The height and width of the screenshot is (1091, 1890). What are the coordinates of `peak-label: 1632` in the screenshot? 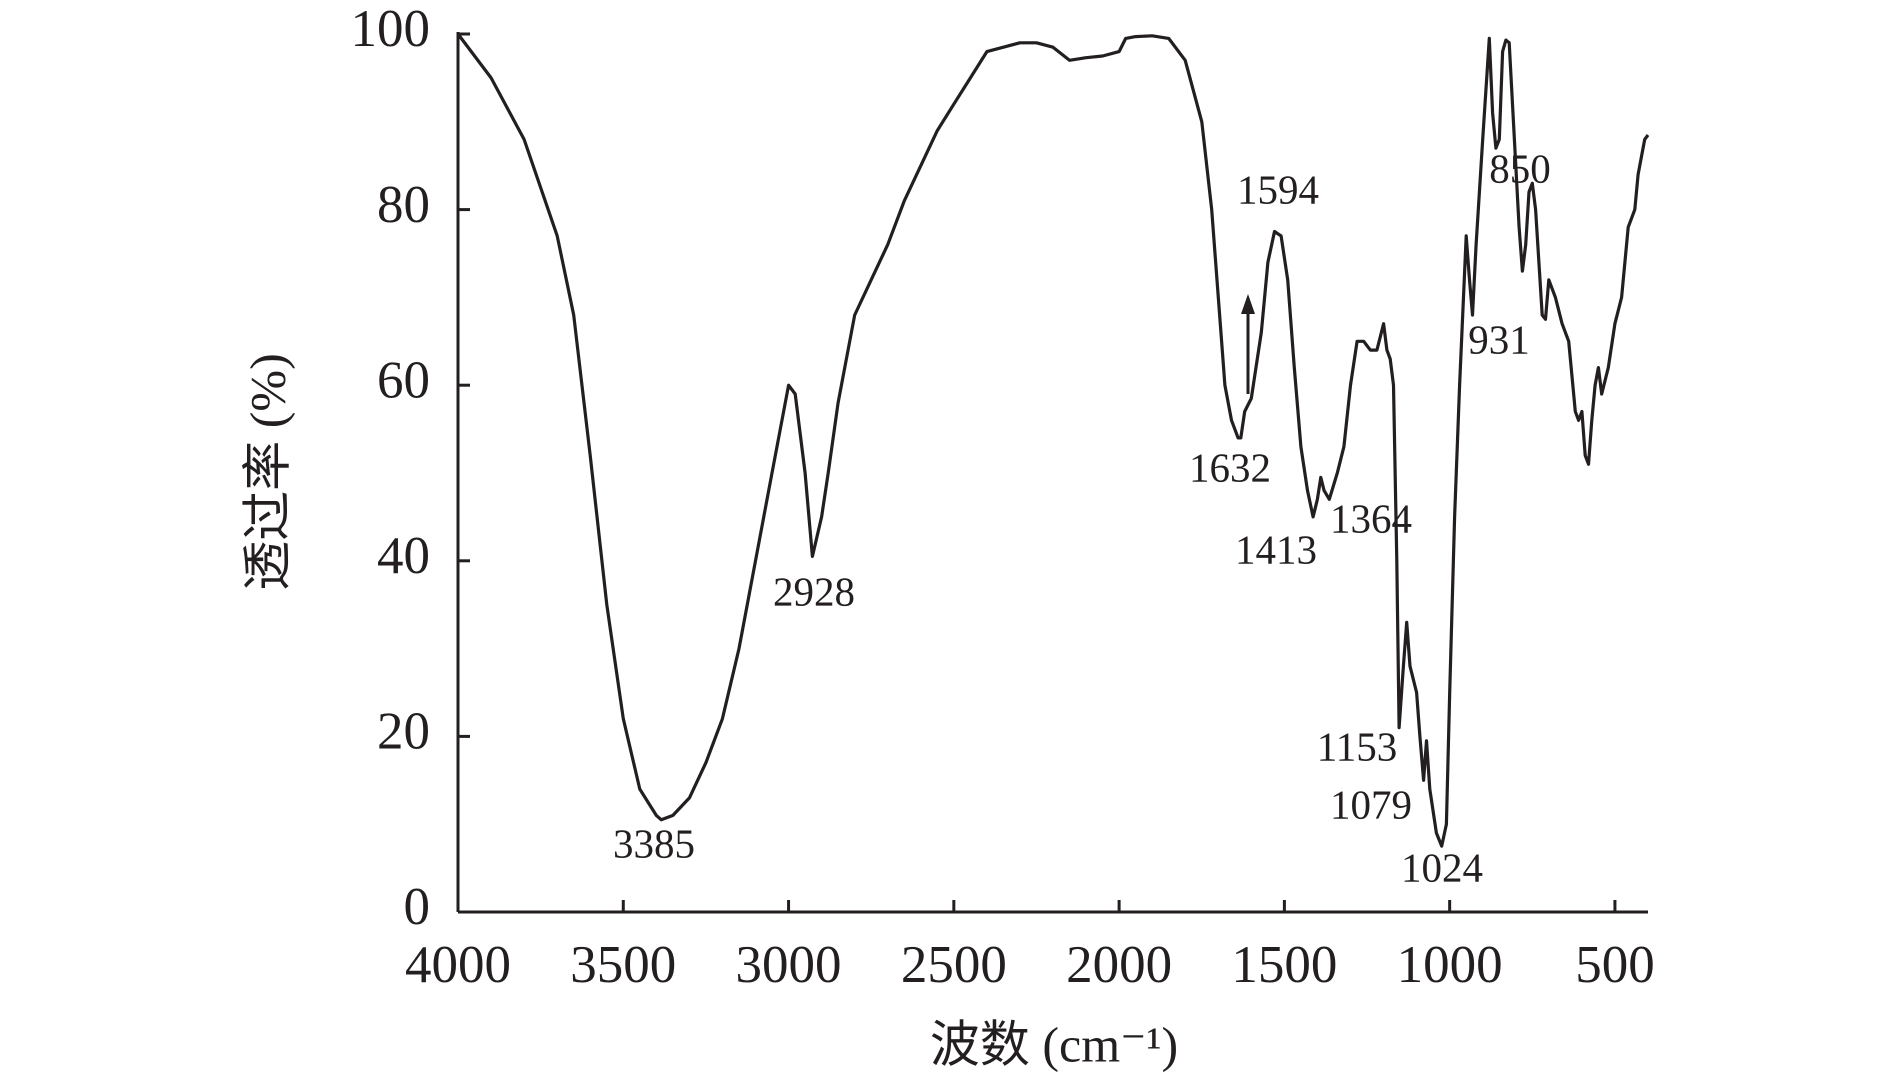 It's located at (1230, 467).